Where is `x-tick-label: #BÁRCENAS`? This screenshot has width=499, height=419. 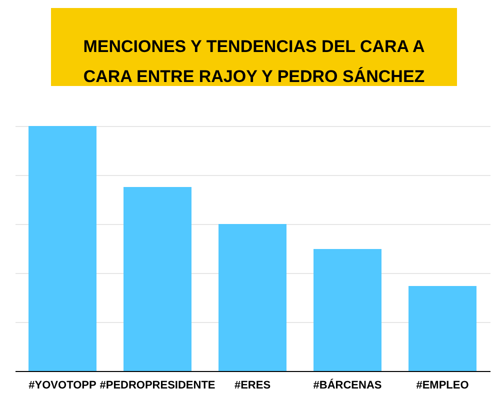 x-tick-label: #BÁRCENAS is located at coordinates (347, 385).